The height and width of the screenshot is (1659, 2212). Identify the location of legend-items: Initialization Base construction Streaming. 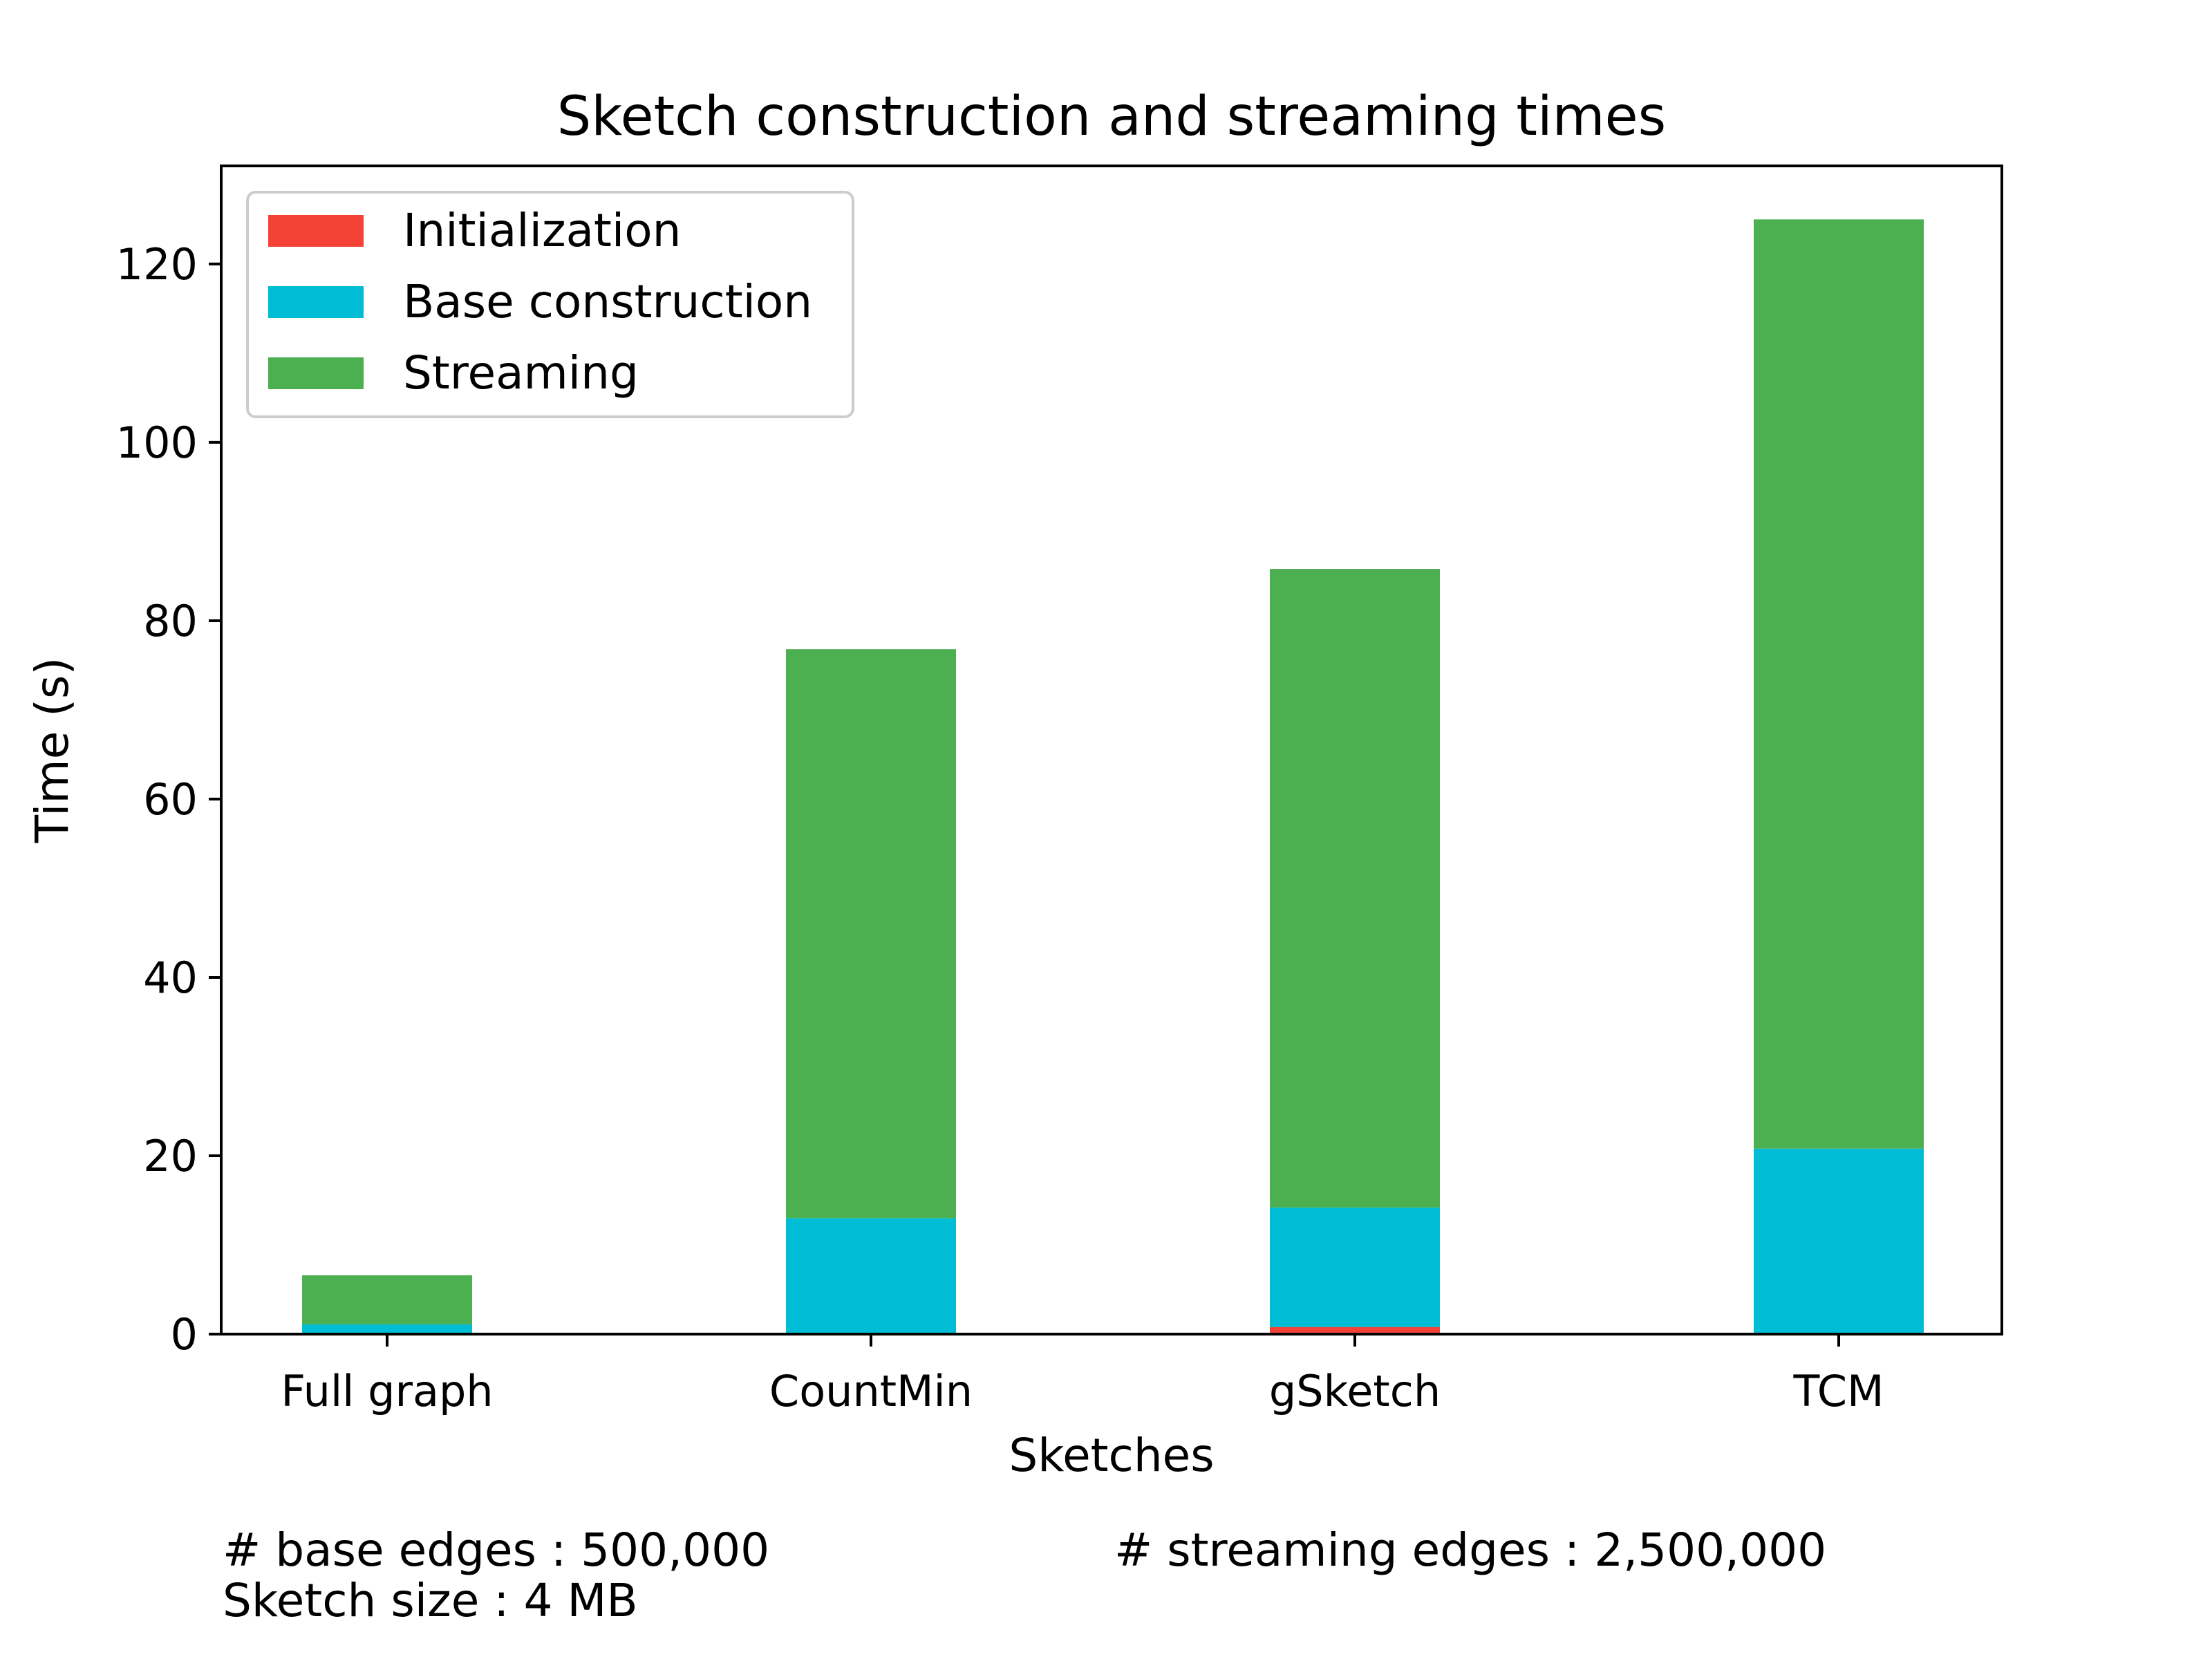
(540, 302).